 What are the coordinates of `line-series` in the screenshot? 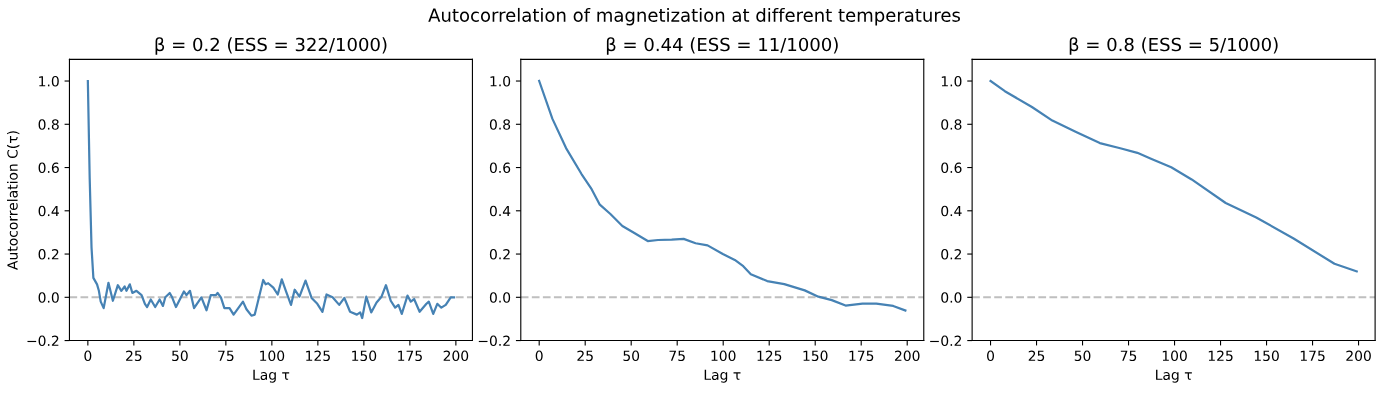 It's located at (1173, 176).